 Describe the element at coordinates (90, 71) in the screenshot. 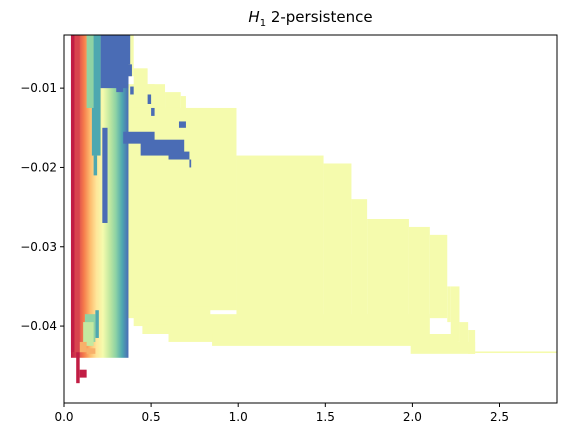

I see `region-mint` at that location.